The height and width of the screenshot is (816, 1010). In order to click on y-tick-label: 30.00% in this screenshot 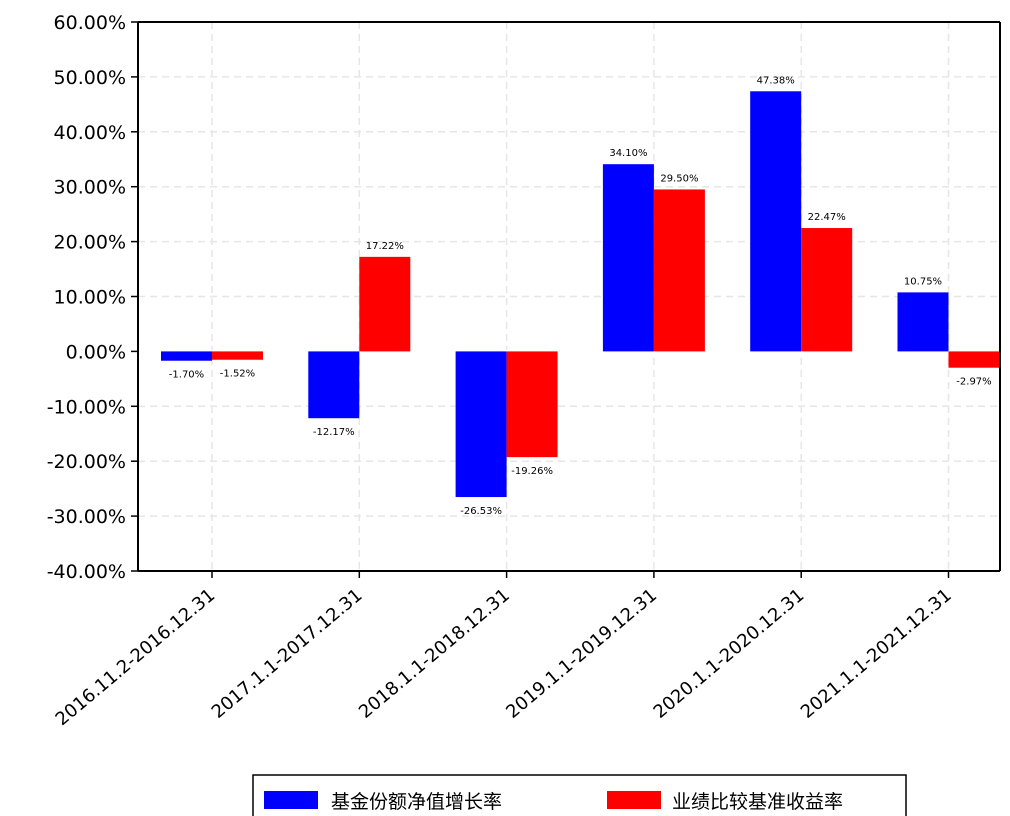, I will do `click(90, 188)`.